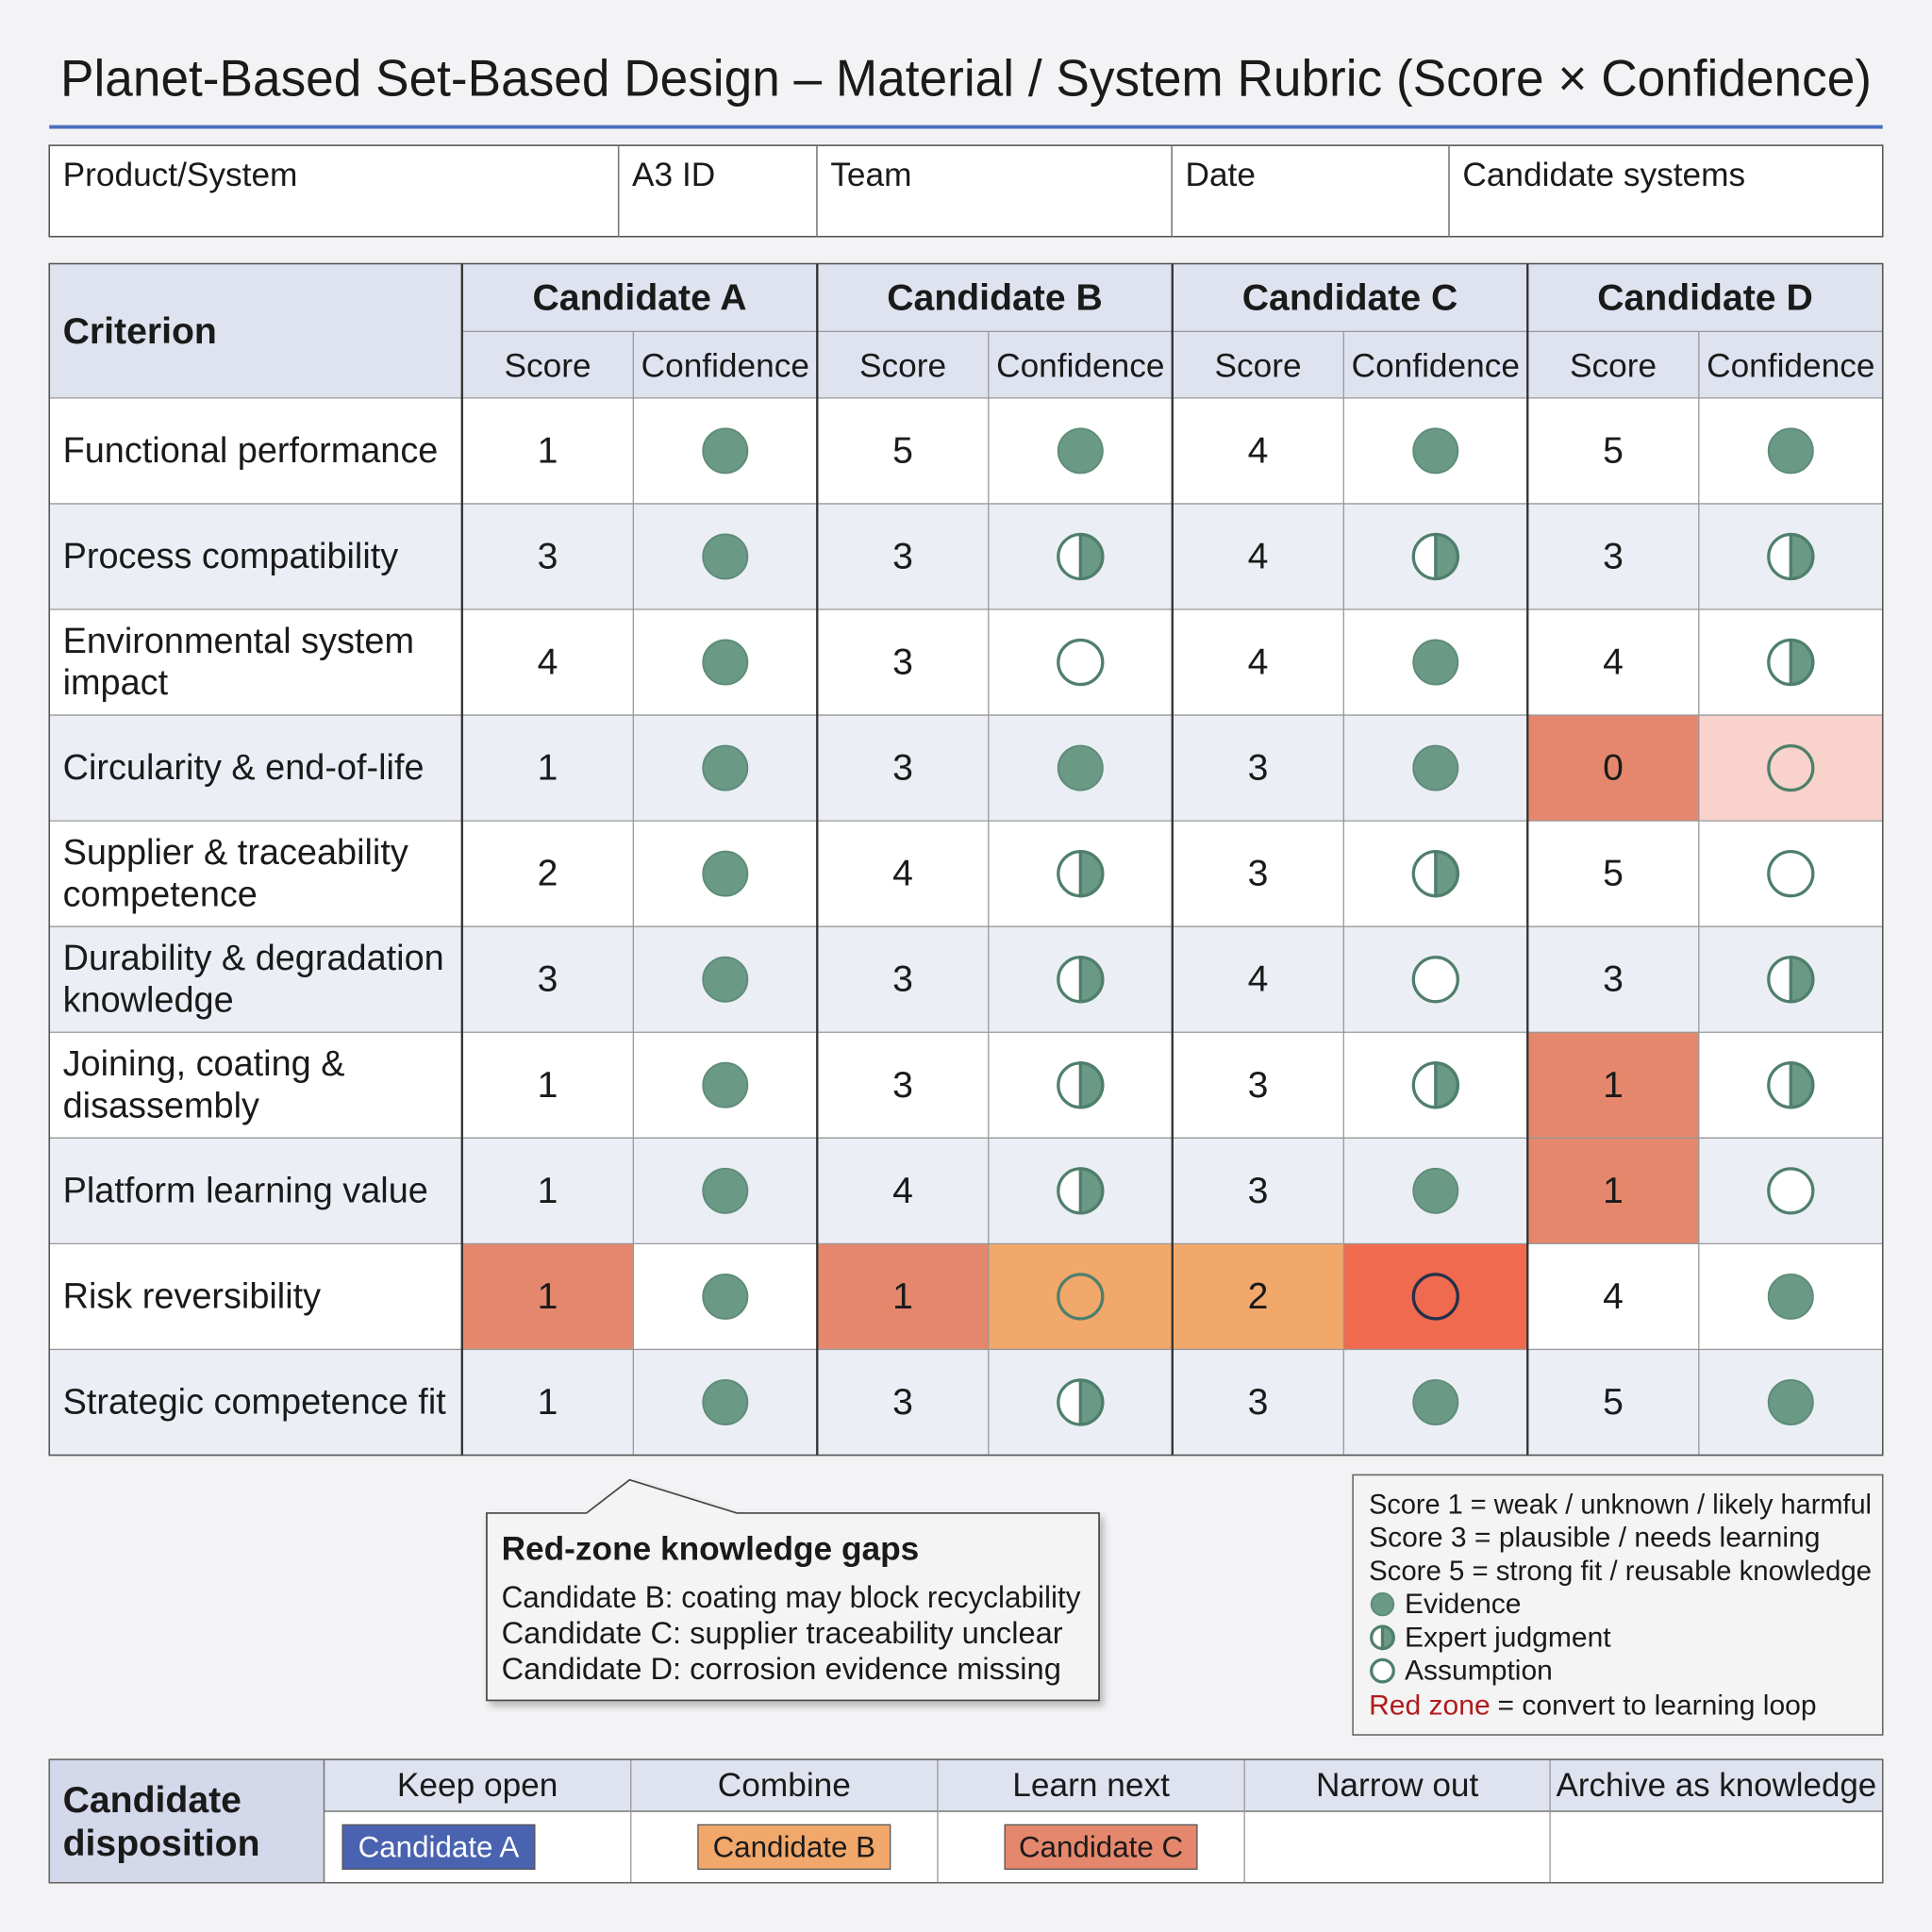 The height and width of the screenshot is (1932, 1932). What do you see at coordinates (439, 1846) in the screenshot?
I see `disposition-chip-label: Candidate A` at bounding box center [439, 1846].